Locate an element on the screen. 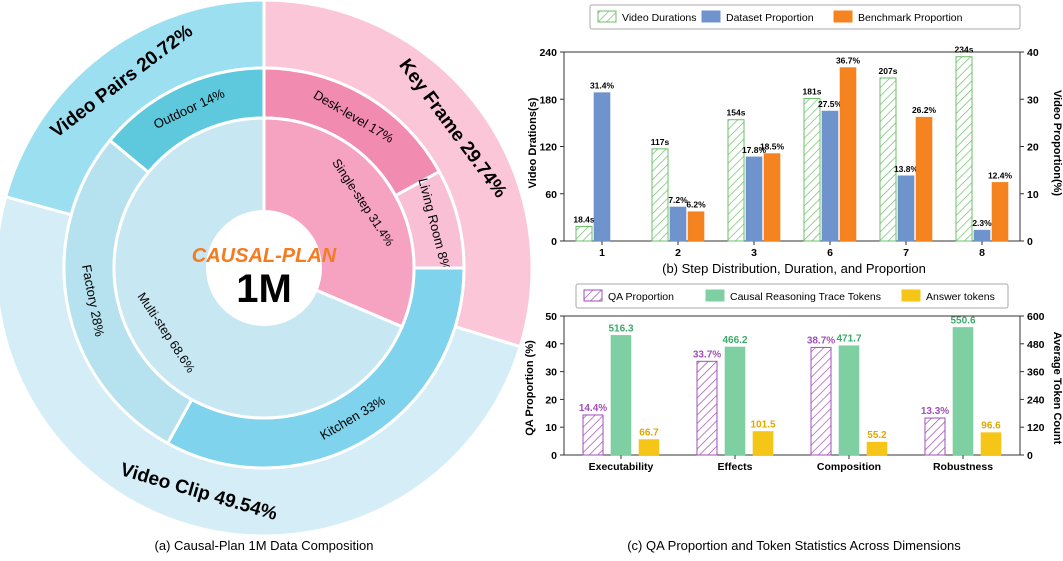 This screenshot has height=561, width=1063. y2-axis-label: Average Token Count is located at coordinates (1057, 388).